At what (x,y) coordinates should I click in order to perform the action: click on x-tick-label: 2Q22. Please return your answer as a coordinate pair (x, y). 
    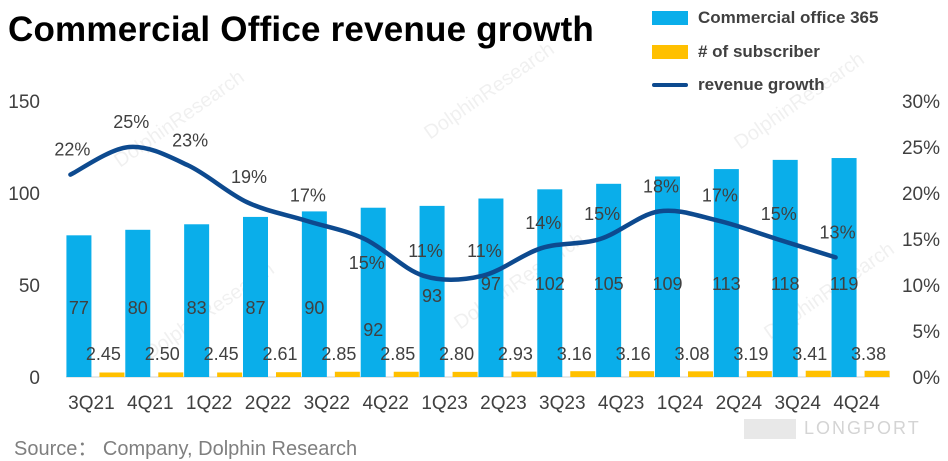
    Looking at the image, I should click on (268, 403).